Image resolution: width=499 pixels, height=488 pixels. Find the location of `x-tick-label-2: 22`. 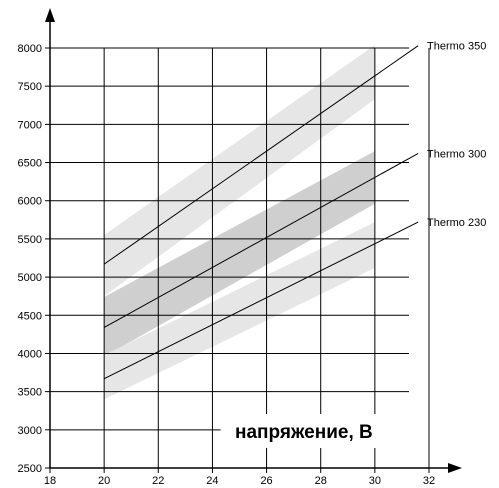

x-tick-label-2: 22 is located at coordinates (158, 481).